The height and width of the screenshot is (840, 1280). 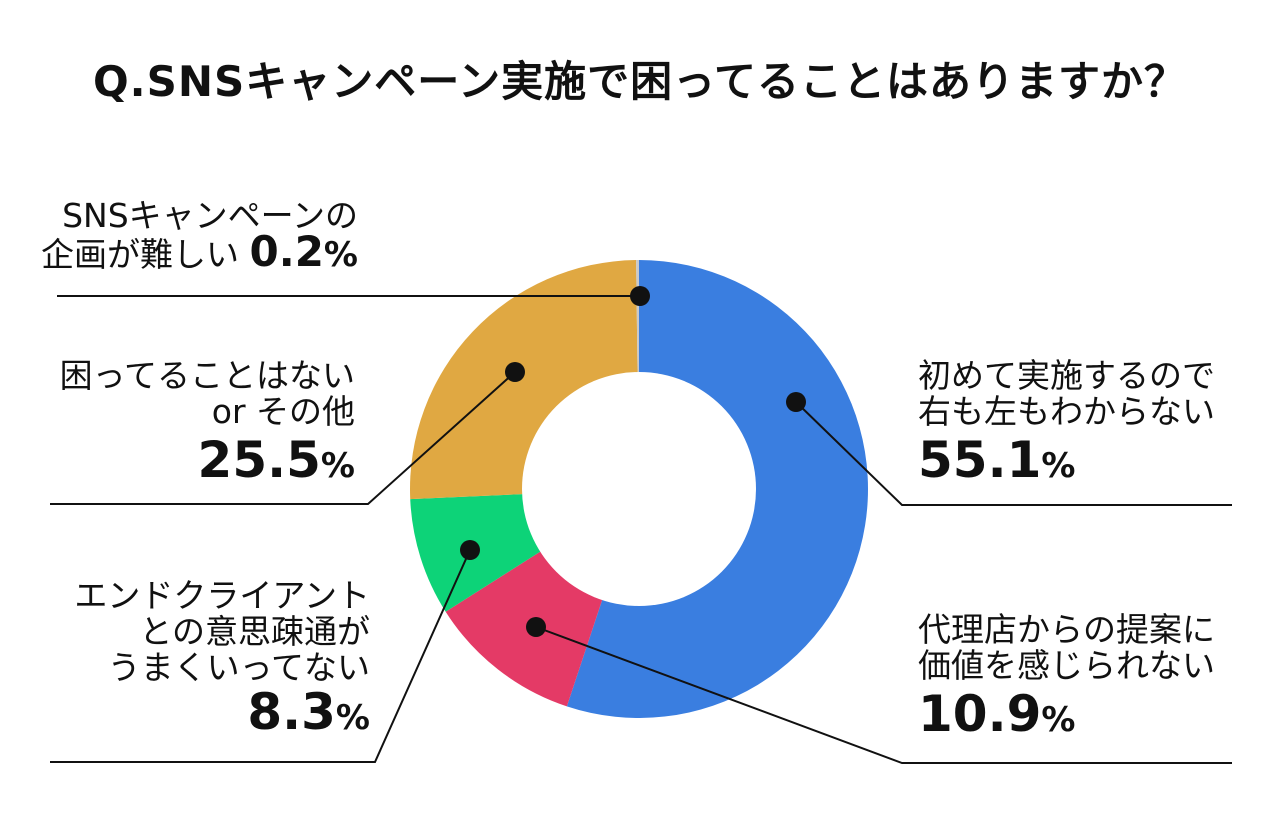 I want to click on label-line: SNSキャンペーンの, so click(x=210, y=215).